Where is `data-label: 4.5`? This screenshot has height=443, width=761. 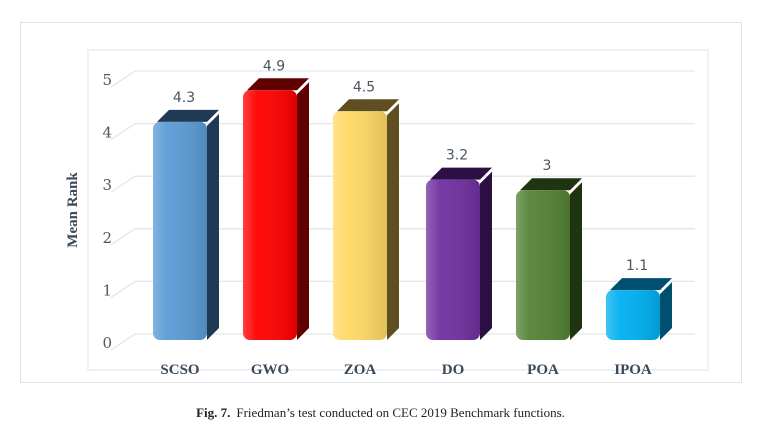
data-label: 4.5 is located at coordinates (364, 87).